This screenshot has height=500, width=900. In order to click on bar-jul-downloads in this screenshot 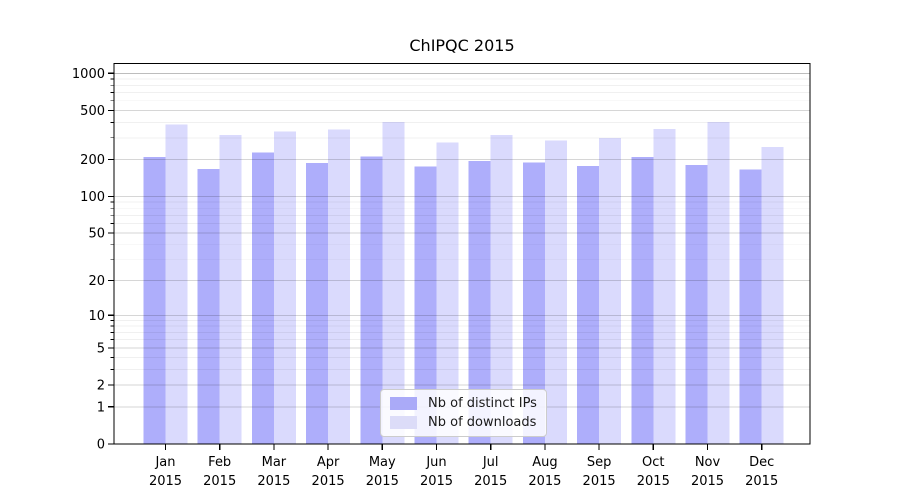, I will do `click(501, 289)`.